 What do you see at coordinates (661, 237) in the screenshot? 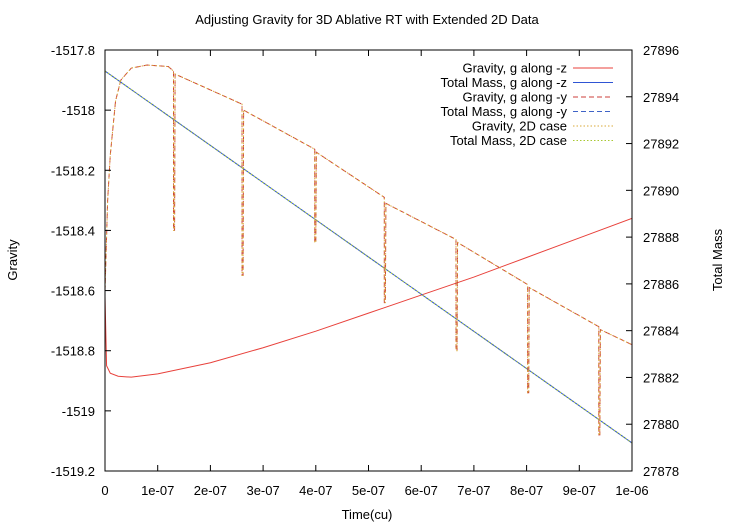
I see `y2-tick-label: 27888` at bounding box center [661, 237].